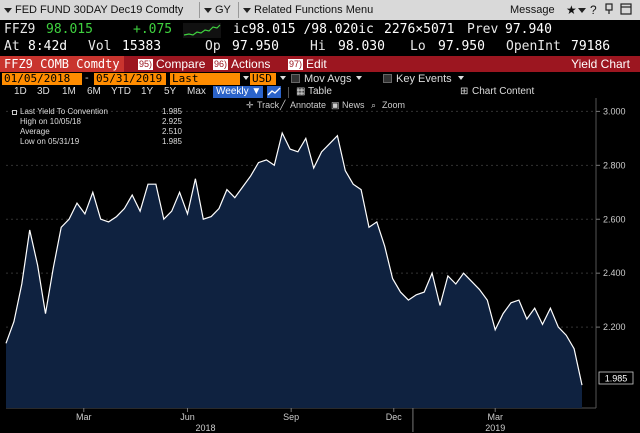 The image size is (640, 433). I want to click on compare-button: 95) Compare, so click(171, 64).